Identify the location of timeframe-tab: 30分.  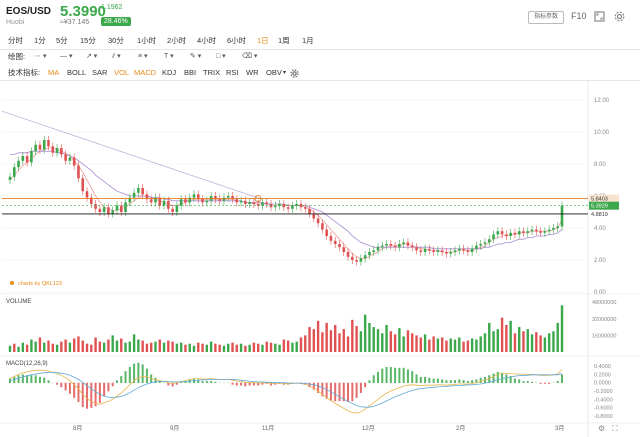
(116, 40).